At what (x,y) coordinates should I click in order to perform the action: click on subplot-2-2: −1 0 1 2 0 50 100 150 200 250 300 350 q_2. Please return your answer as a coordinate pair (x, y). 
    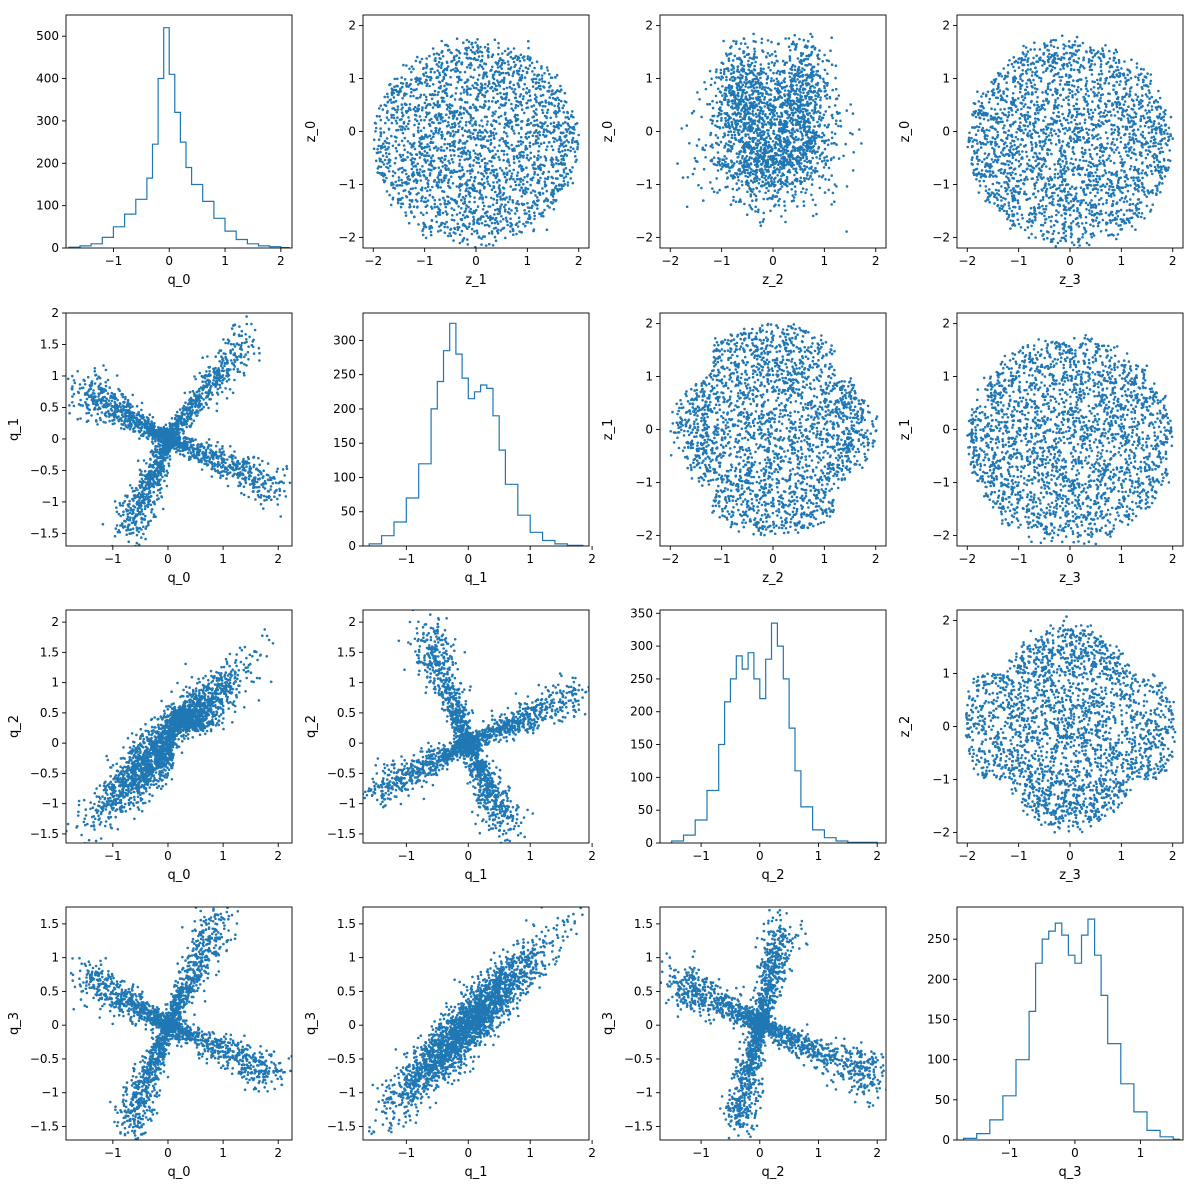
    Looking at the image, I should click on (758, 744).